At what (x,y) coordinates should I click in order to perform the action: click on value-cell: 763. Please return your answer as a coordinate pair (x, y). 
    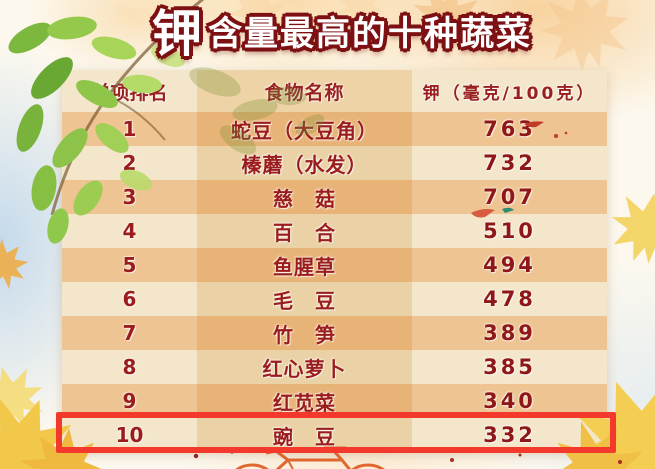
    Looking at the image, I should click on (509, 129).